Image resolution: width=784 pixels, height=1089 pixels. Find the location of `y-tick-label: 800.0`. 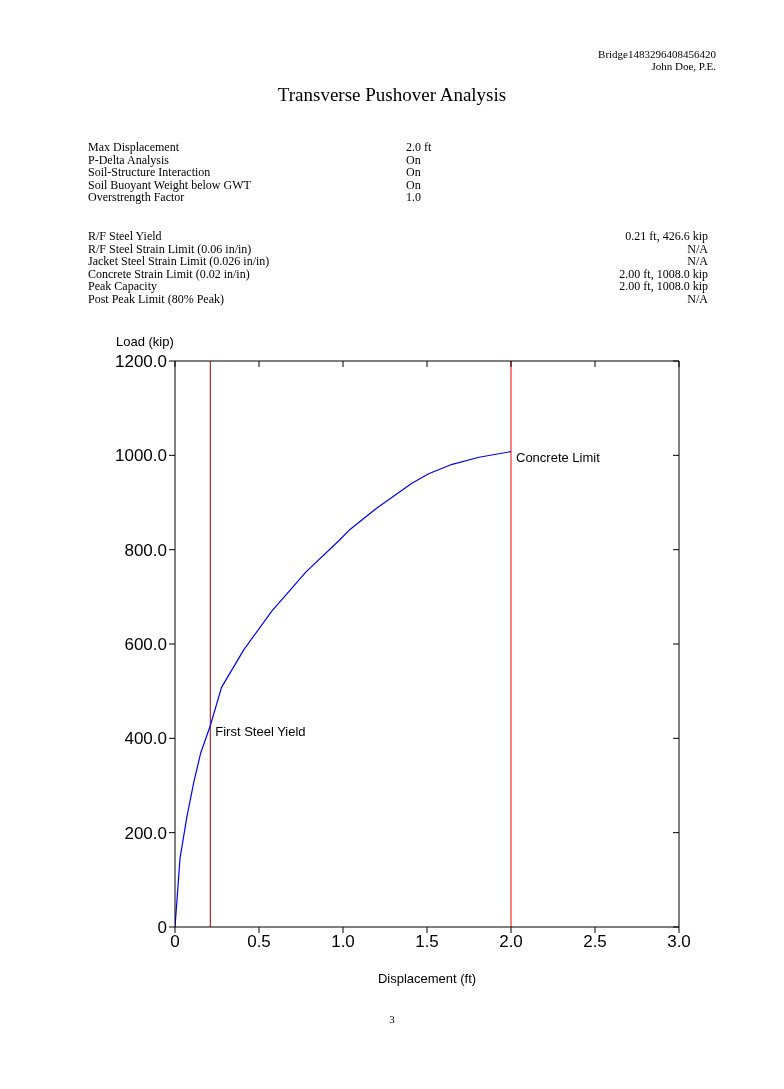

y-tick-label: 800.0 is located at coordinates (145, 550).